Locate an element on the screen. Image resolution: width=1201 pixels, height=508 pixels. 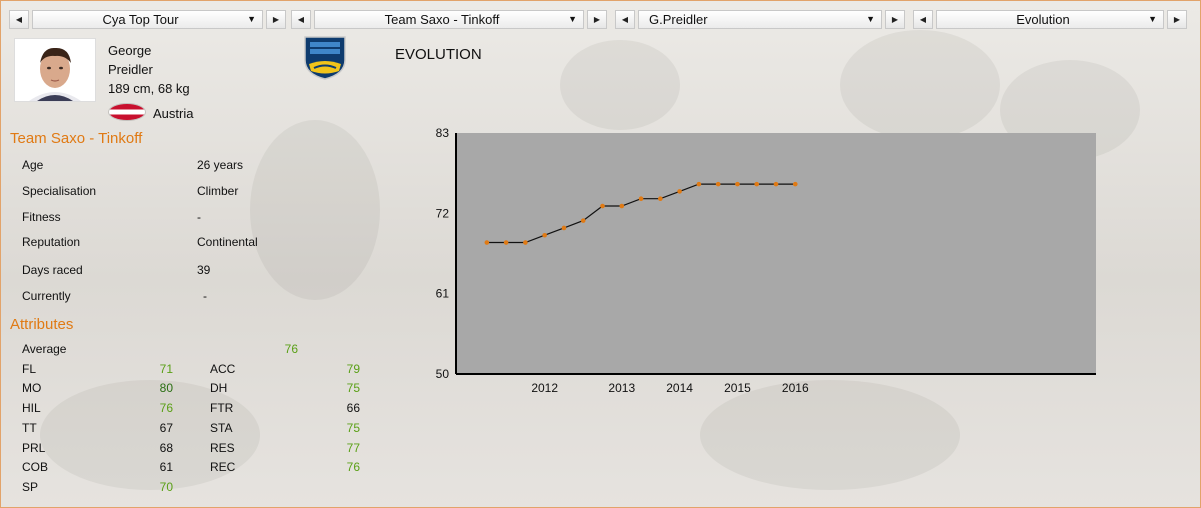
y-tick-label: 50 is located at coordinates (443, 374).